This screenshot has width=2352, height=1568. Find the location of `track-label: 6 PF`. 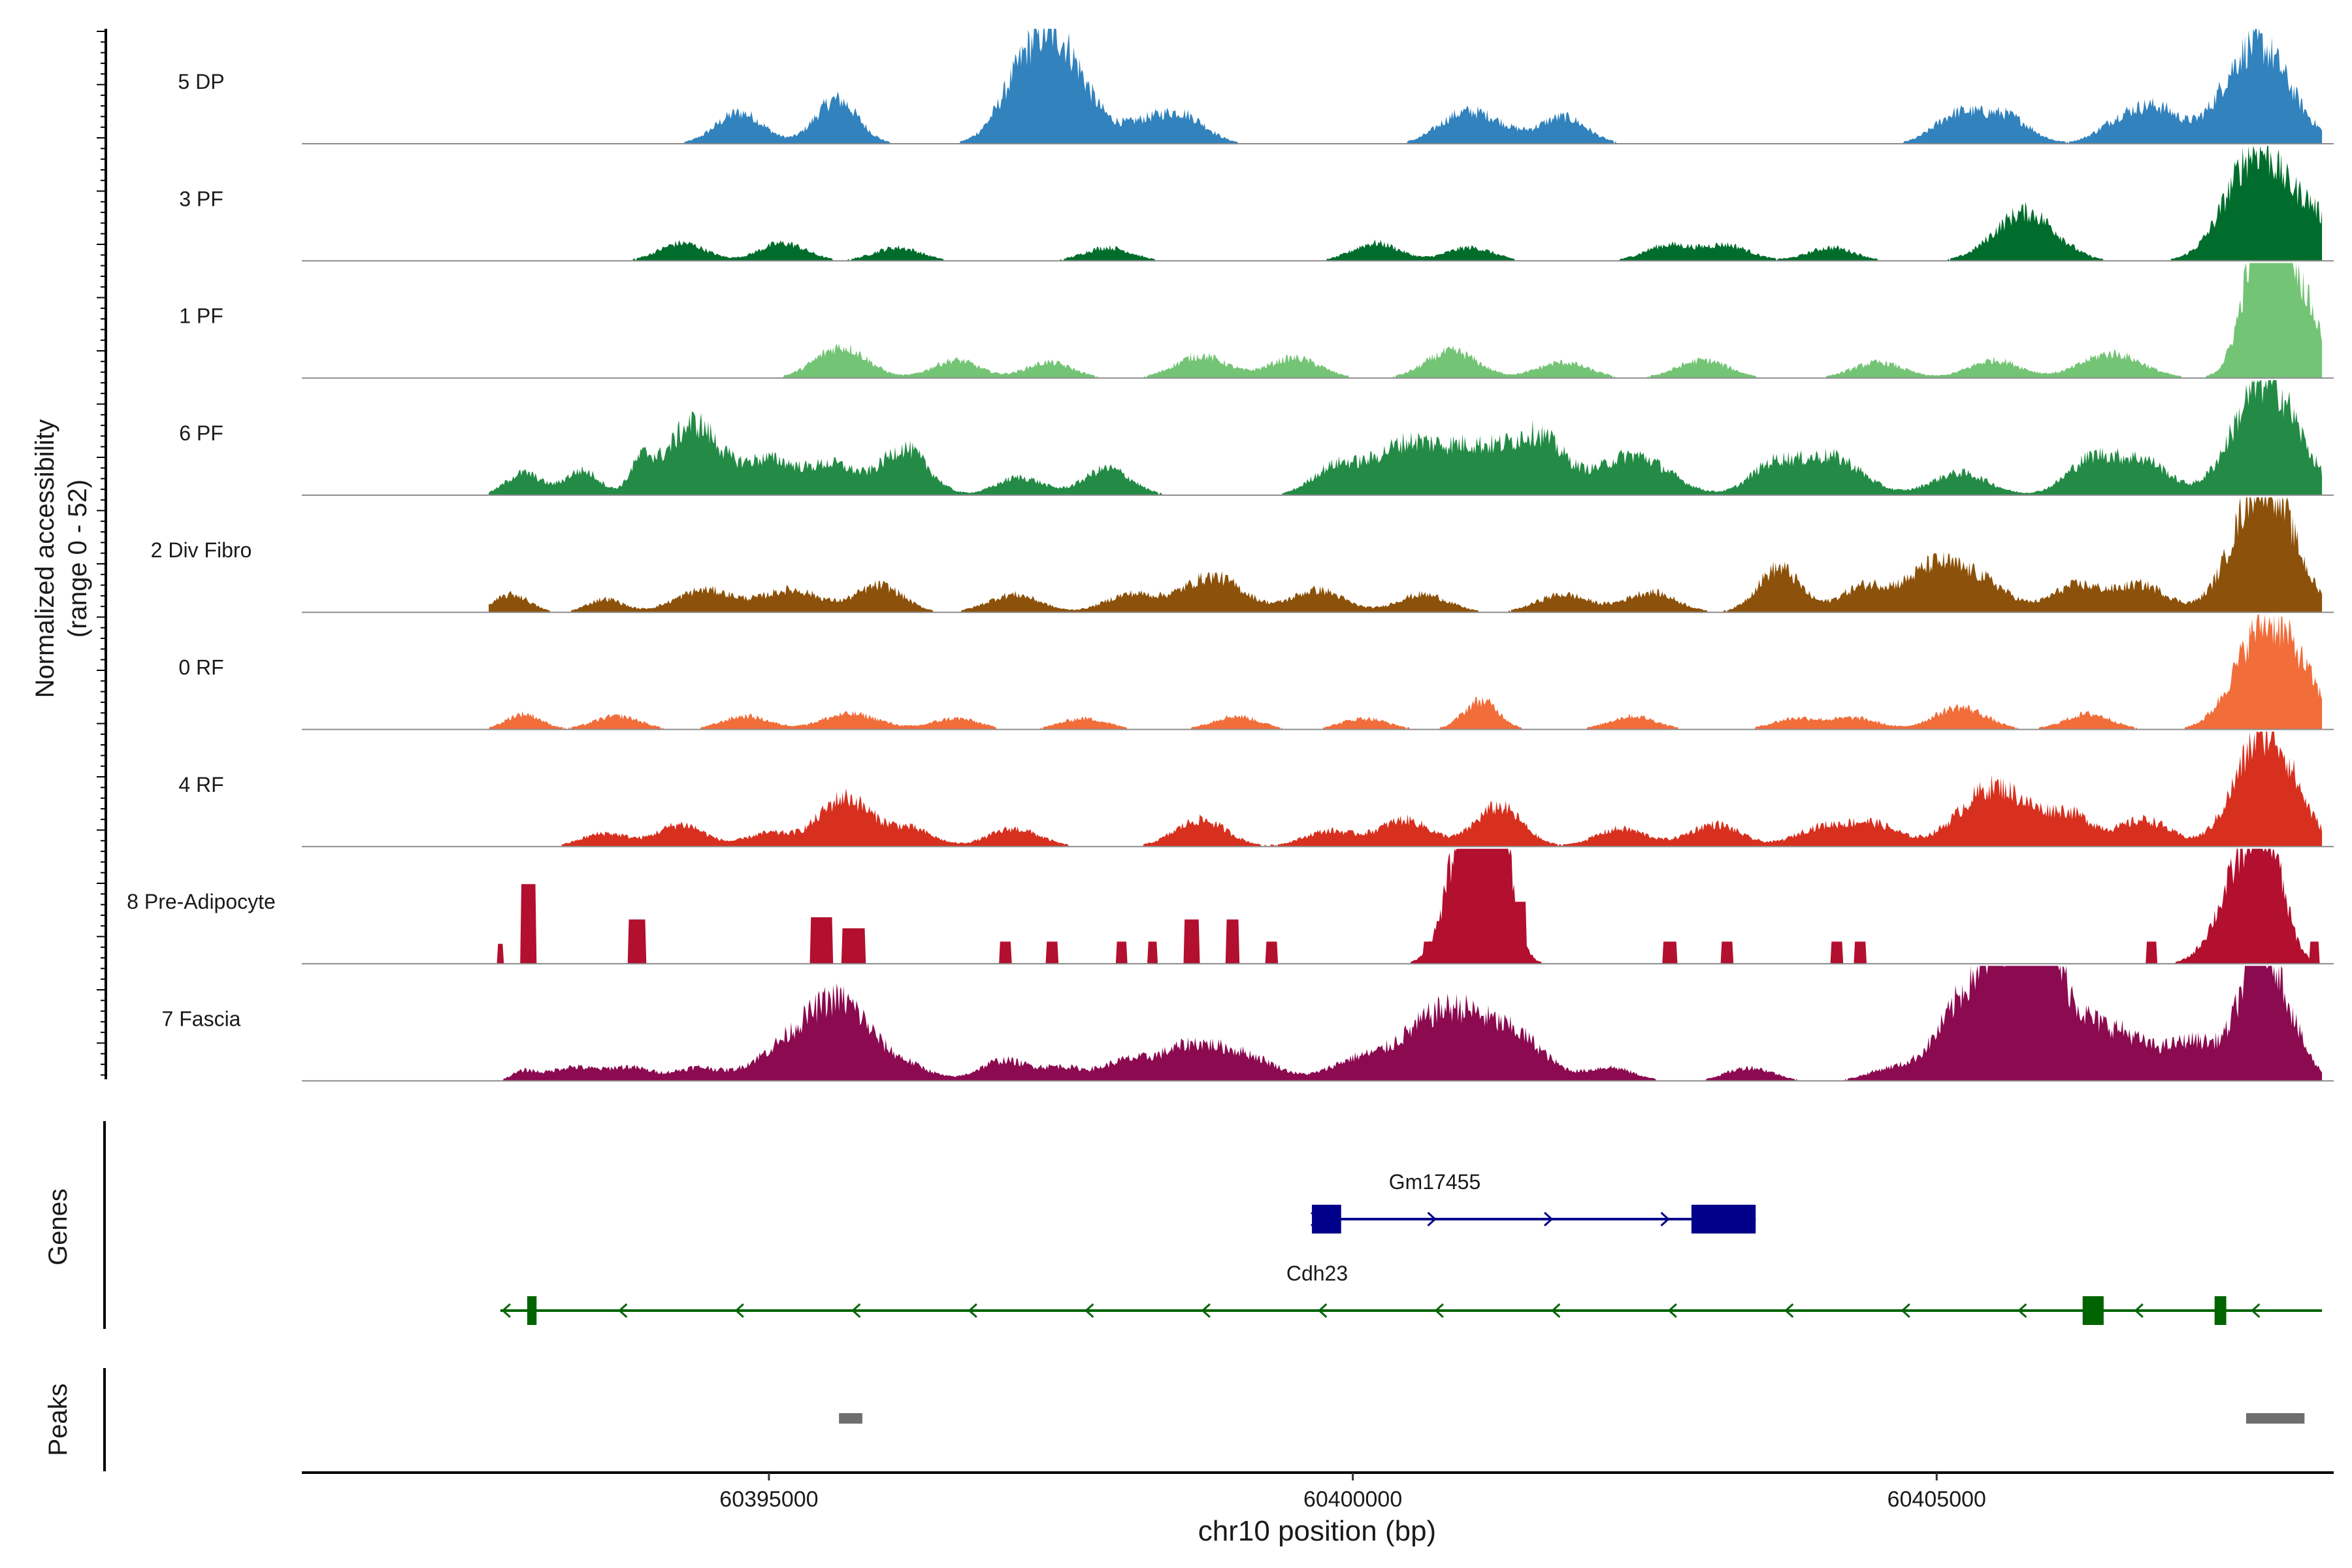

track-label: 6 PF is located at coordinates (201, 433).